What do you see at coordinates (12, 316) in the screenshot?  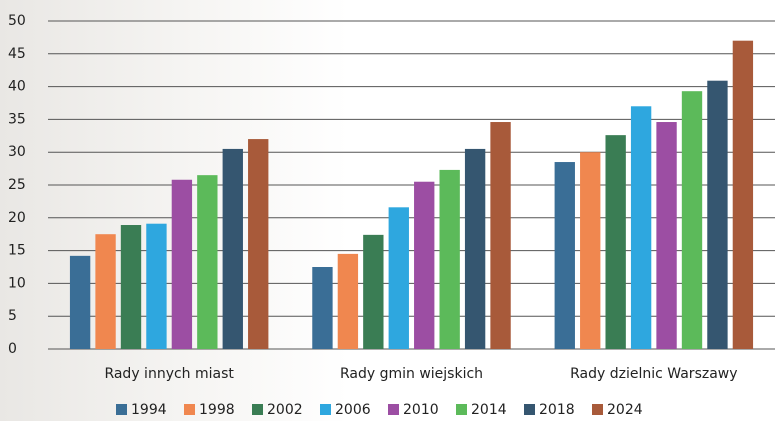 I see `y-tick-label: 5` at bounding box center [12, 316].